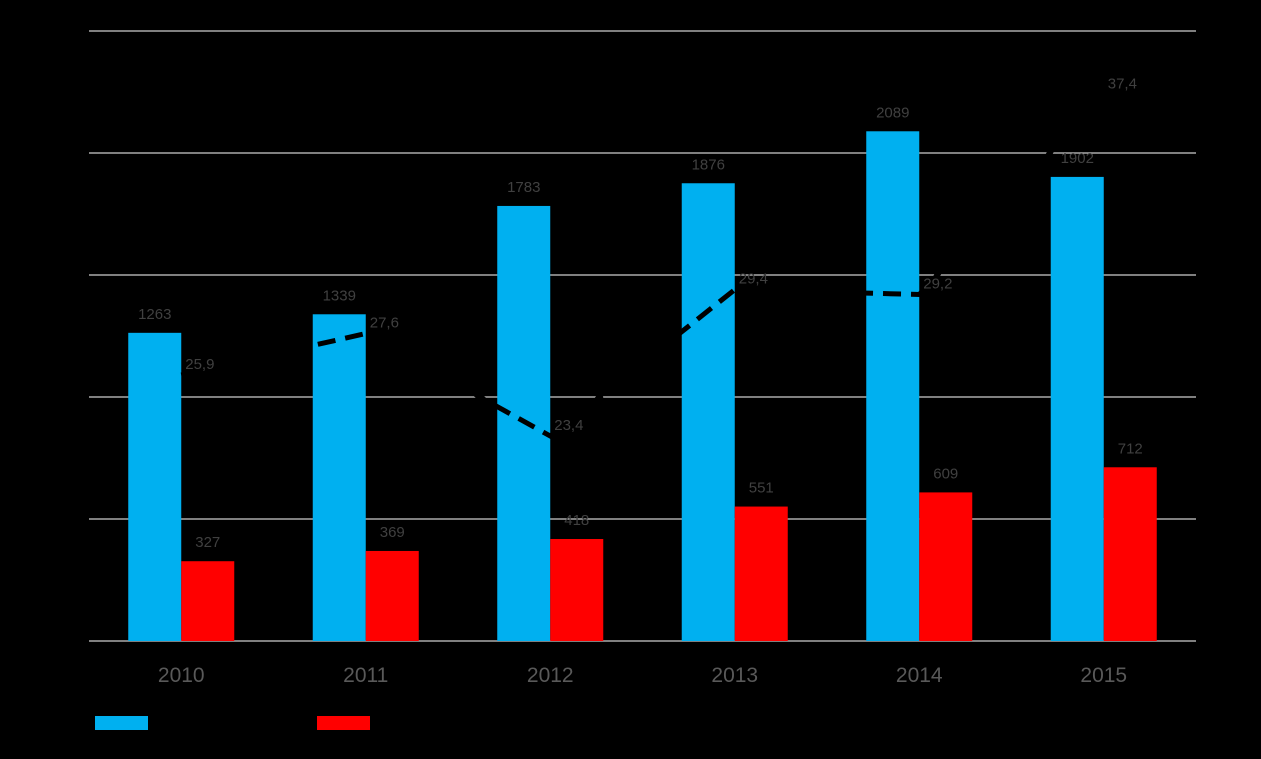 The image size is (1261, 759). I want to click on bar-value-label: 1339, so click(339, 295).